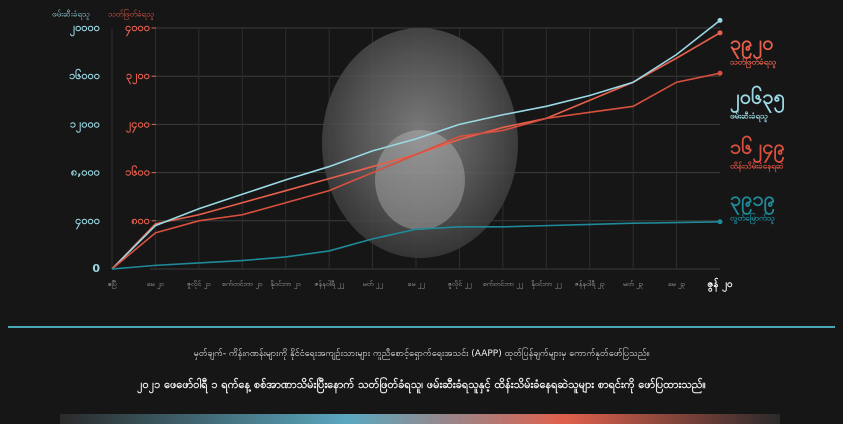 The image size is (843, 424). What do you see at coordinates (757, 167) in the screenshot?
I see `legend-label: ထိန်းသိမ်းခံနေရဆဲ` at bounding box center [757, 167].